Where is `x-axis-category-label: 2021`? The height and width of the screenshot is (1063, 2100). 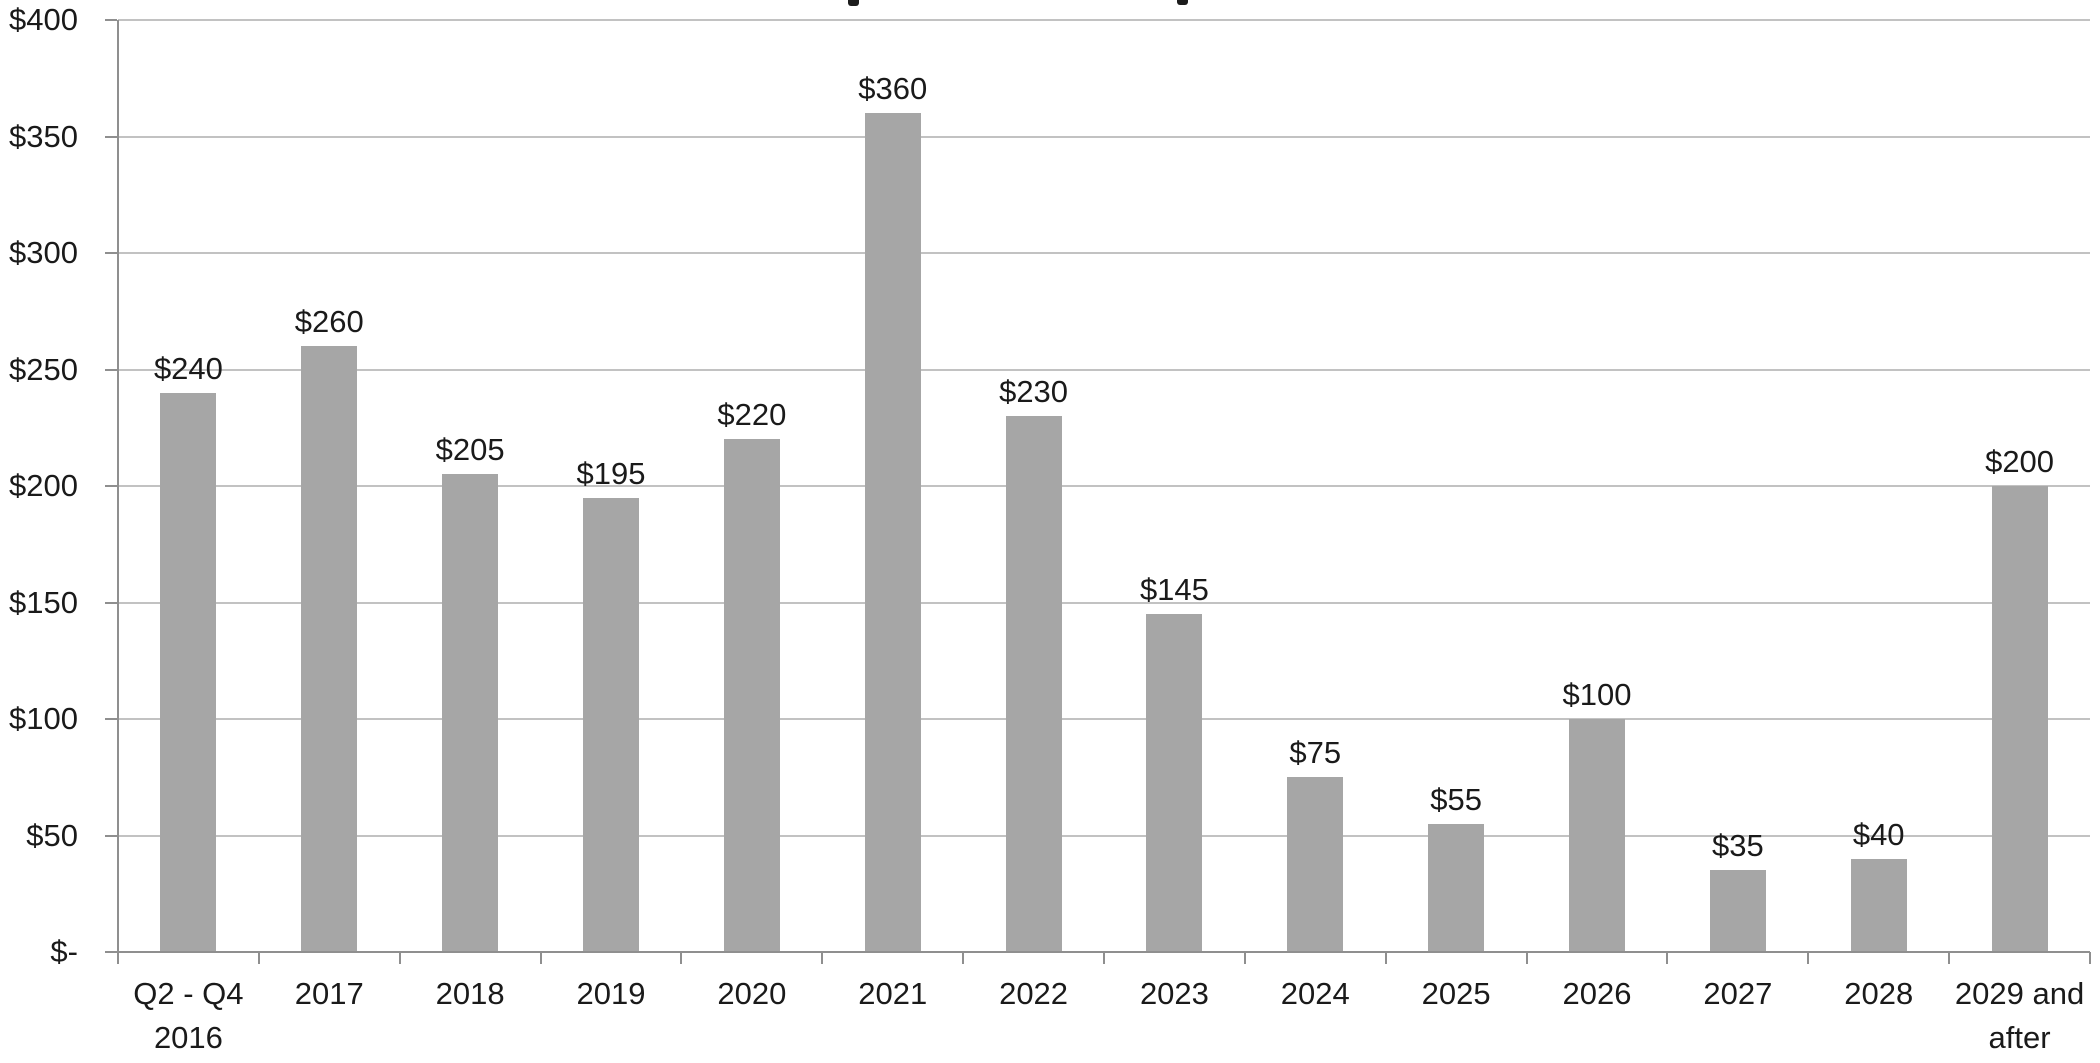 x-axis-category-label: 2021 is located at coordinates (893, 993).